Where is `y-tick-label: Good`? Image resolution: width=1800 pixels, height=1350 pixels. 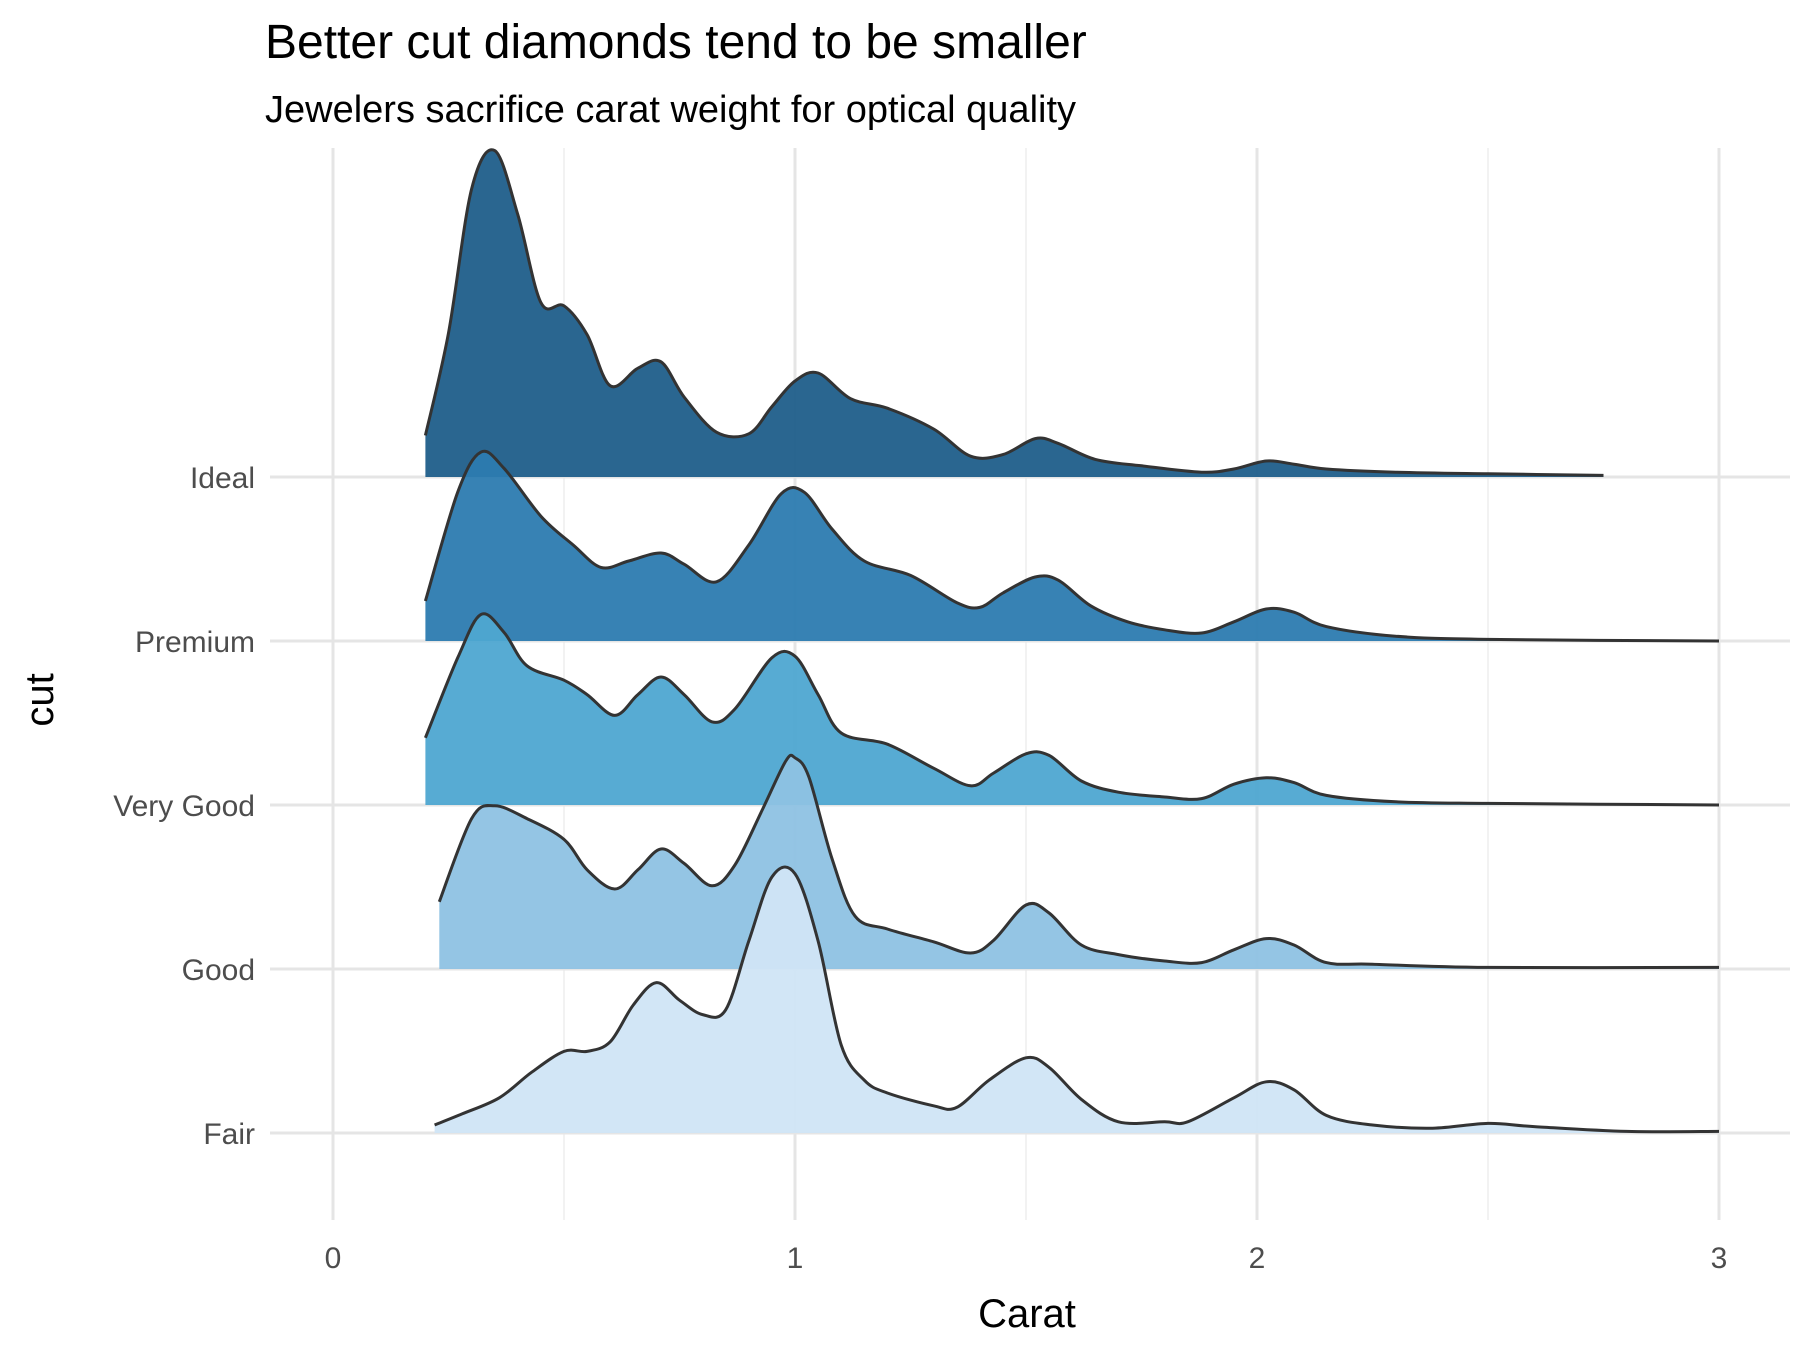 y-tick-label: Good is located at coordinates (218, 970).